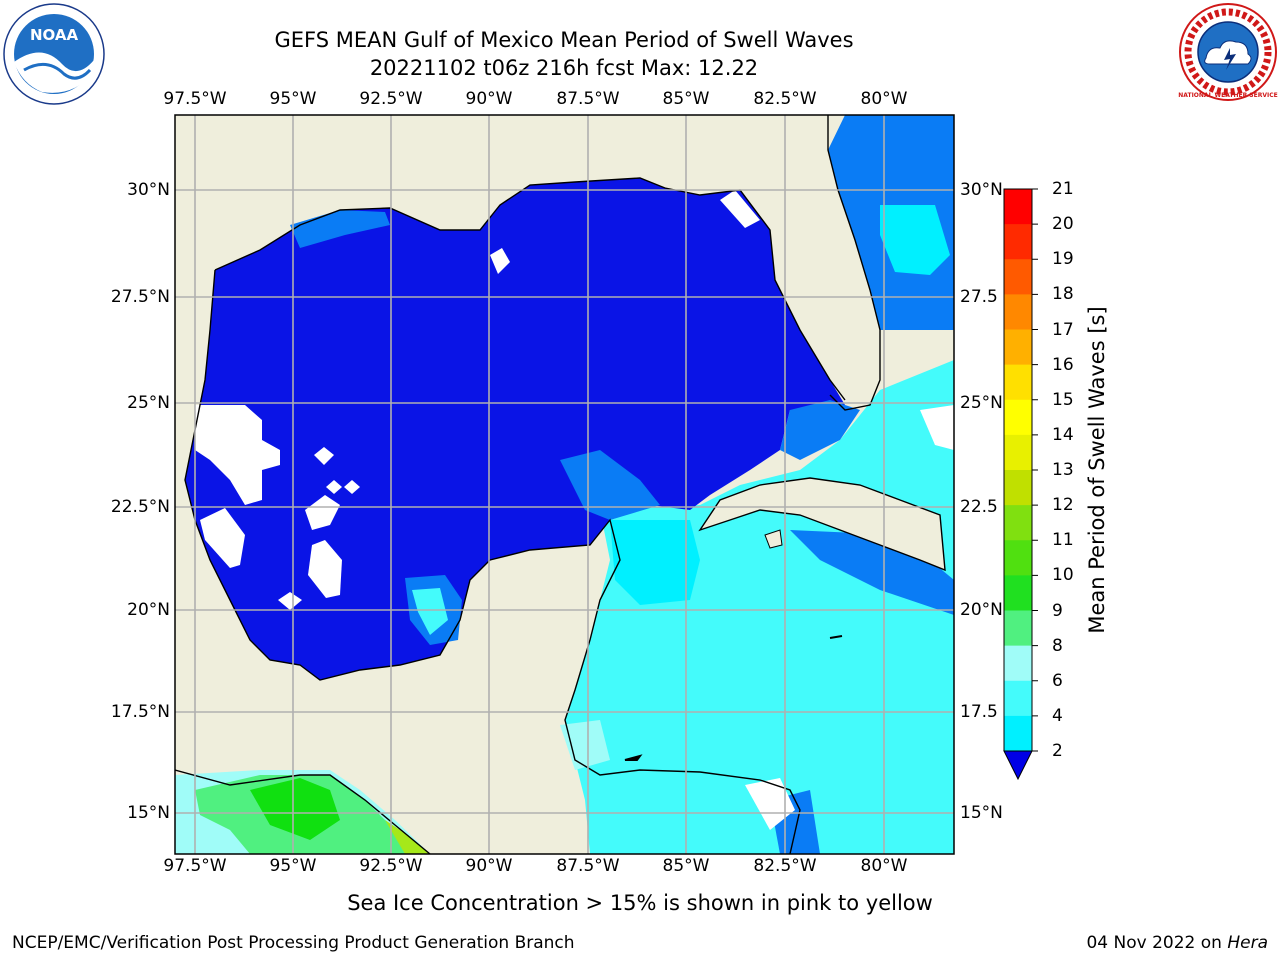 The width and height of the screenshot is (1280, 960). What do you see at coordinates (54, 35) in the screenshot?
I see `noaa-logo-text: NOAA` at bounding box center [54, 35].